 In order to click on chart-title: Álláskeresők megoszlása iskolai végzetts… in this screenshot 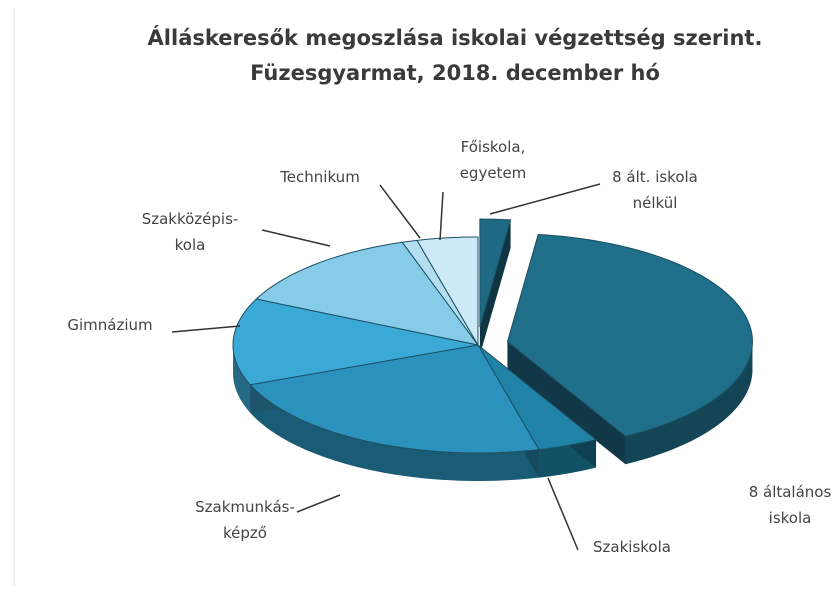, I will do `click(455, 37)`.